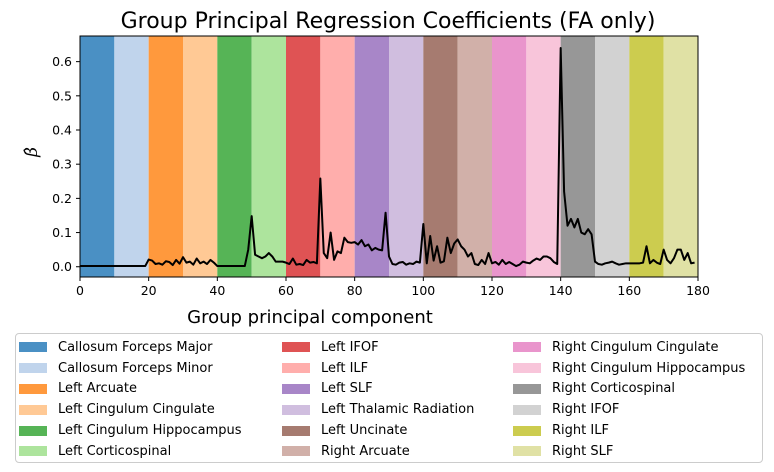 The image size is (774, 472). I want to click on y-tick-label-6: 0.6, so click(62, 61).